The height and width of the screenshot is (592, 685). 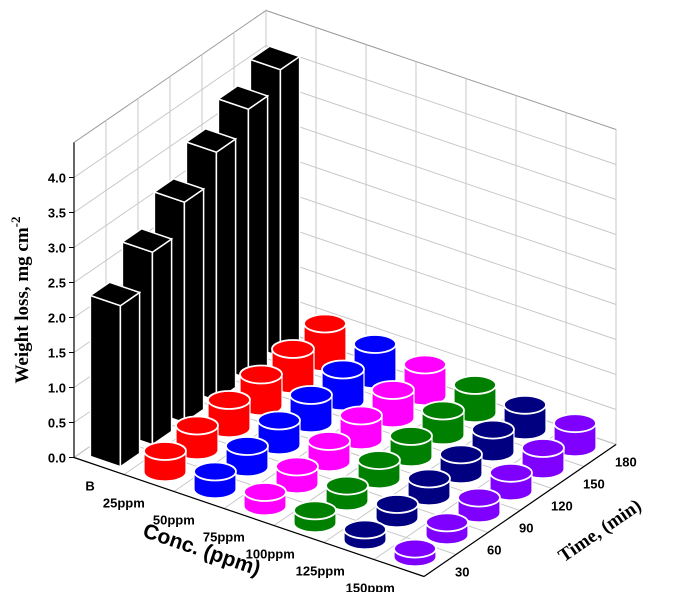 I want to click on x-tick-label: 150ppm, so click(x=370, y=586).